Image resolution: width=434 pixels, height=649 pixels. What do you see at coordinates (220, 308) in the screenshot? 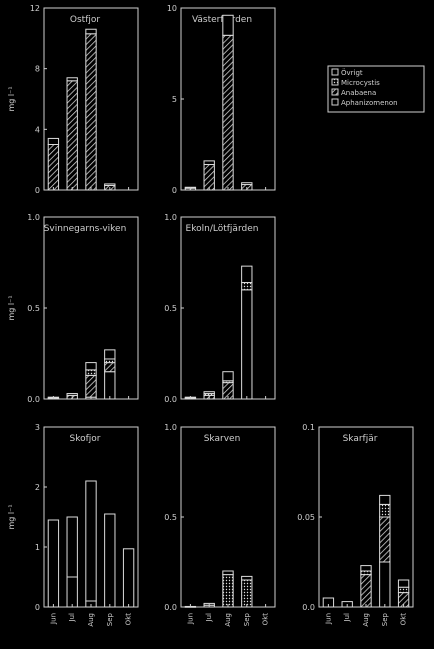
I see `chart-panel-4: Ekoln/Lötfjärden 0.0 0.5 1.0` at bounding box center [220, 308].